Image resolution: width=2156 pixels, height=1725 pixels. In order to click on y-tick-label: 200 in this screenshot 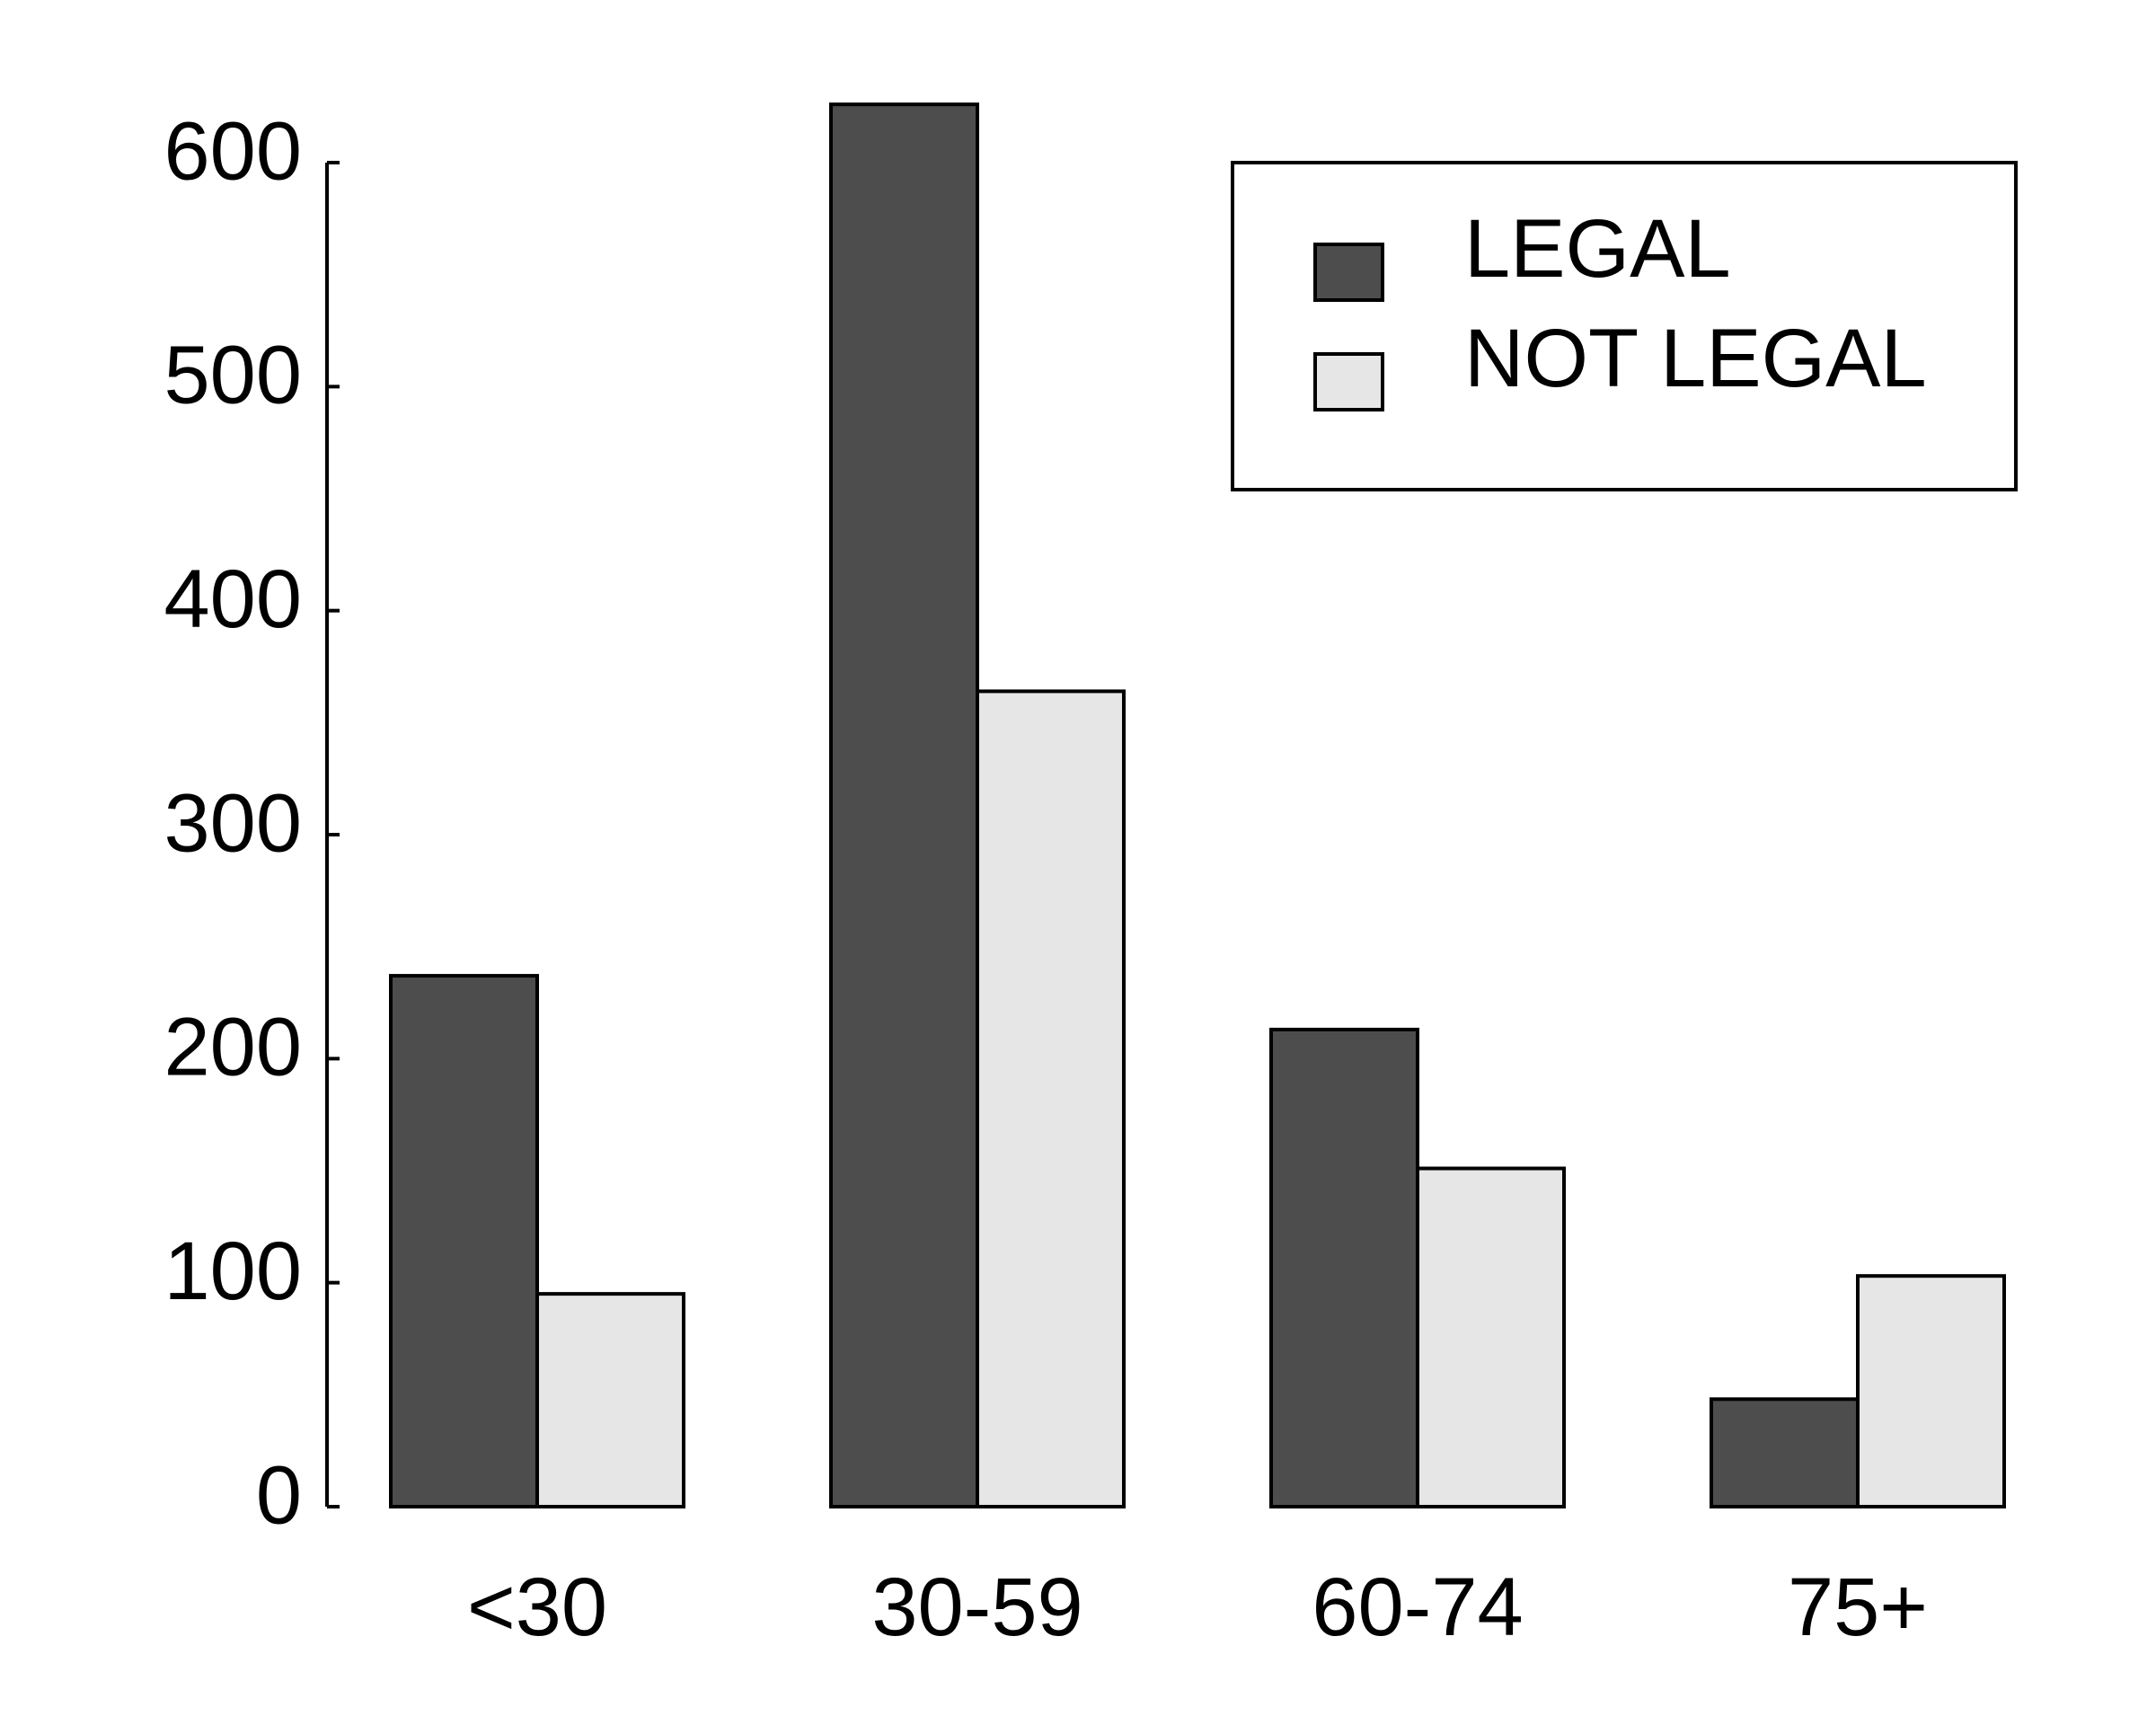, I will do `click(233, 1047)`.